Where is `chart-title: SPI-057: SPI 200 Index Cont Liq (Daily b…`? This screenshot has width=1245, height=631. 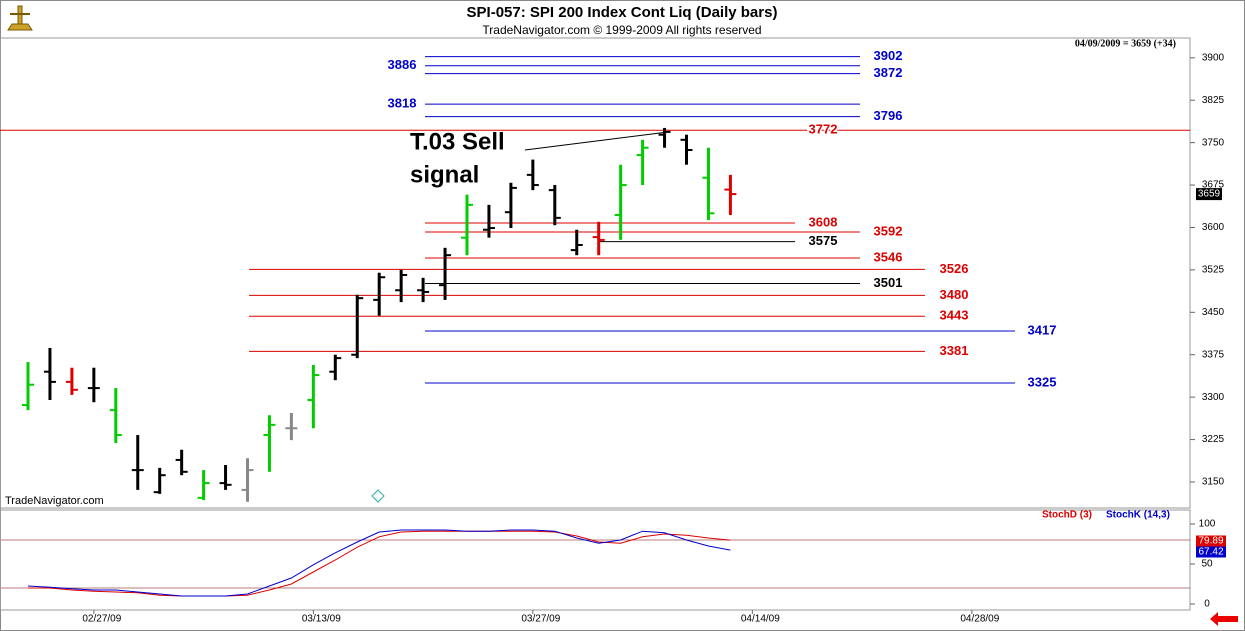 chart-title: SPI-057: SPI 200 Index Cont Liq (Daily b… is located at coordinates (622, 12).